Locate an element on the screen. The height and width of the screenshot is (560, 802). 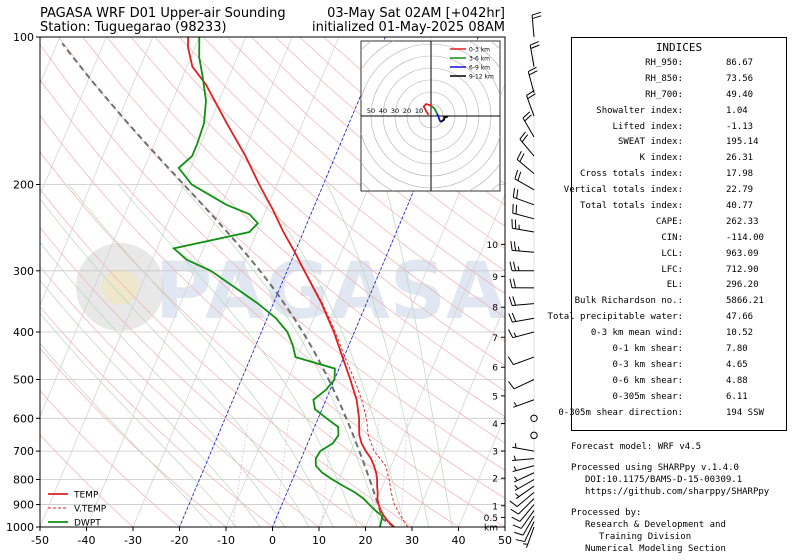
x-tick-label: 0 is located at coordinates (272, 540).